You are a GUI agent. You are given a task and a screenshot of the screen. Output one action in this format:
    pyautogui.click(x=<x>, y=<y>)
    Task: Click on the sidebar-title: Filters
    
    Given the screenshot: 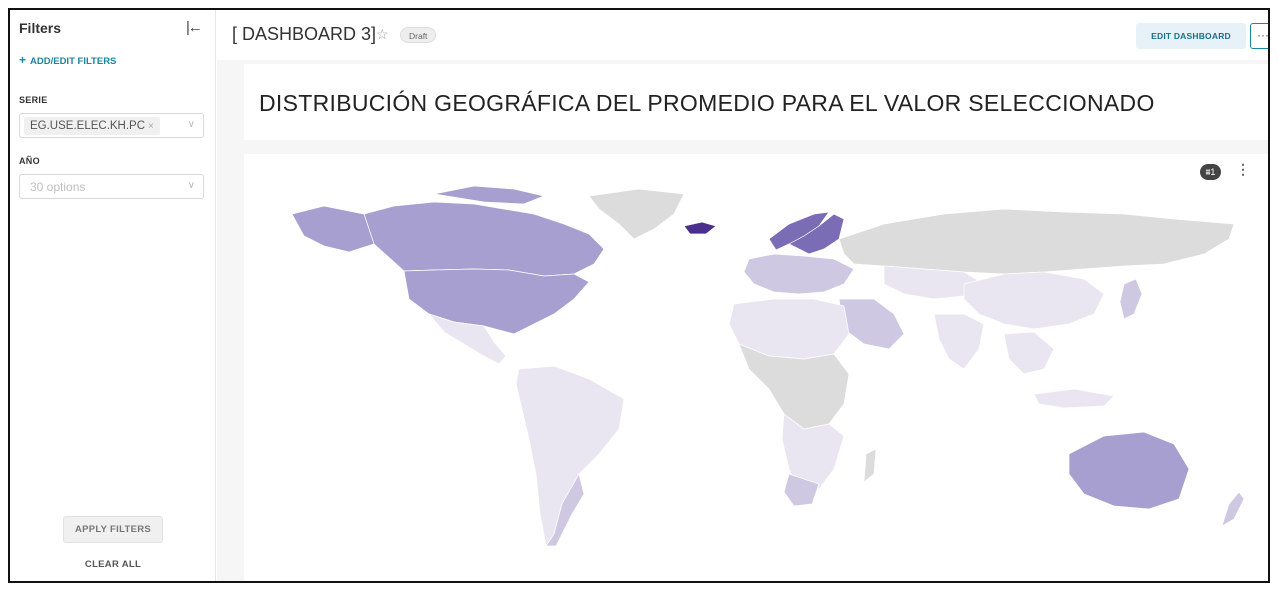 What is the action you would take?
    pyautogui.click(x=40, y=28)
    